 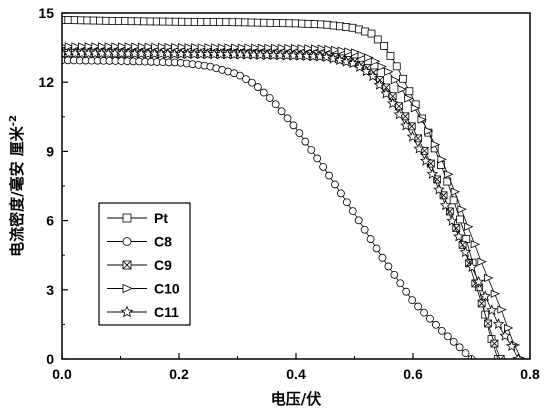 What do you see at coordinates (179, 374) in the screenshot?
I see `x-tick-label: 0.2` at bounding box center [179, 374].